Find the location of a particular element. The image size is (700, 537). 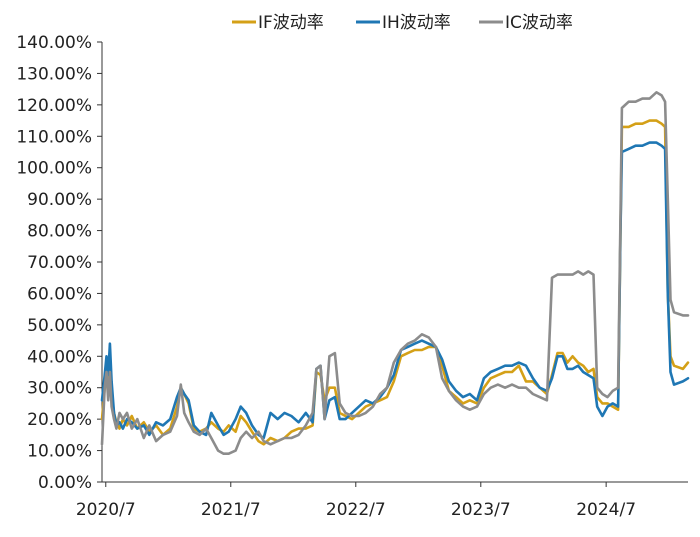

legend-label: IH波动率 is located at coordinates (416, 23).